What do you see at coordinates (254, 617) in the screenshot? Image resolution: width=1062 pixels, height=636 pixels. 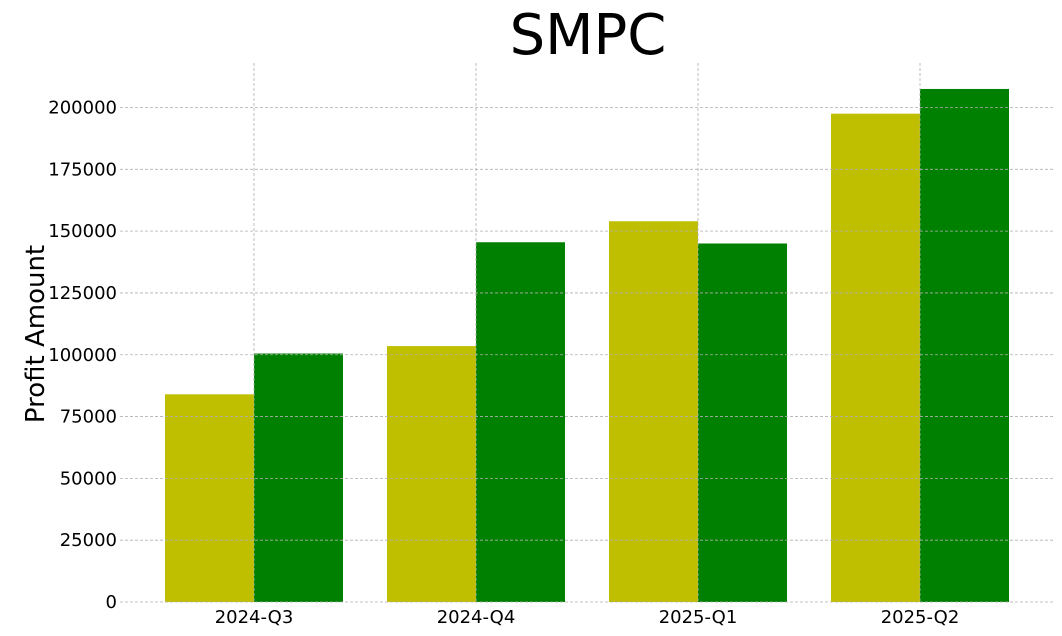 I see `x-tick-label: 2024-Q3` at bounding box center [254, 617].